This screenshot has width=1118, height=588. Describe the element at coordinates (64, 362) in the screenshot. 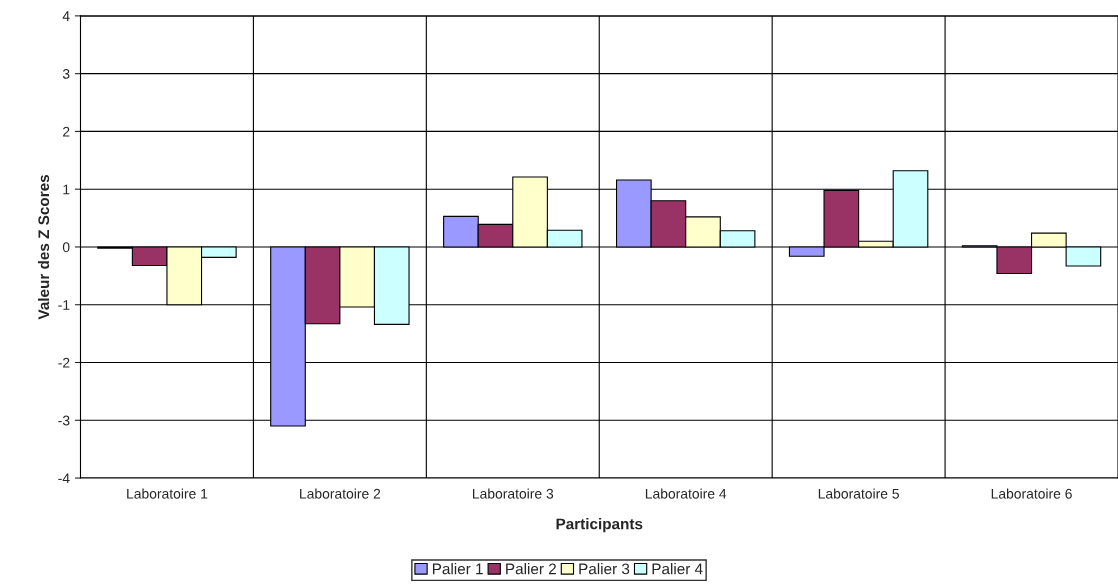

I see `y-tick-label: -2` at that location.